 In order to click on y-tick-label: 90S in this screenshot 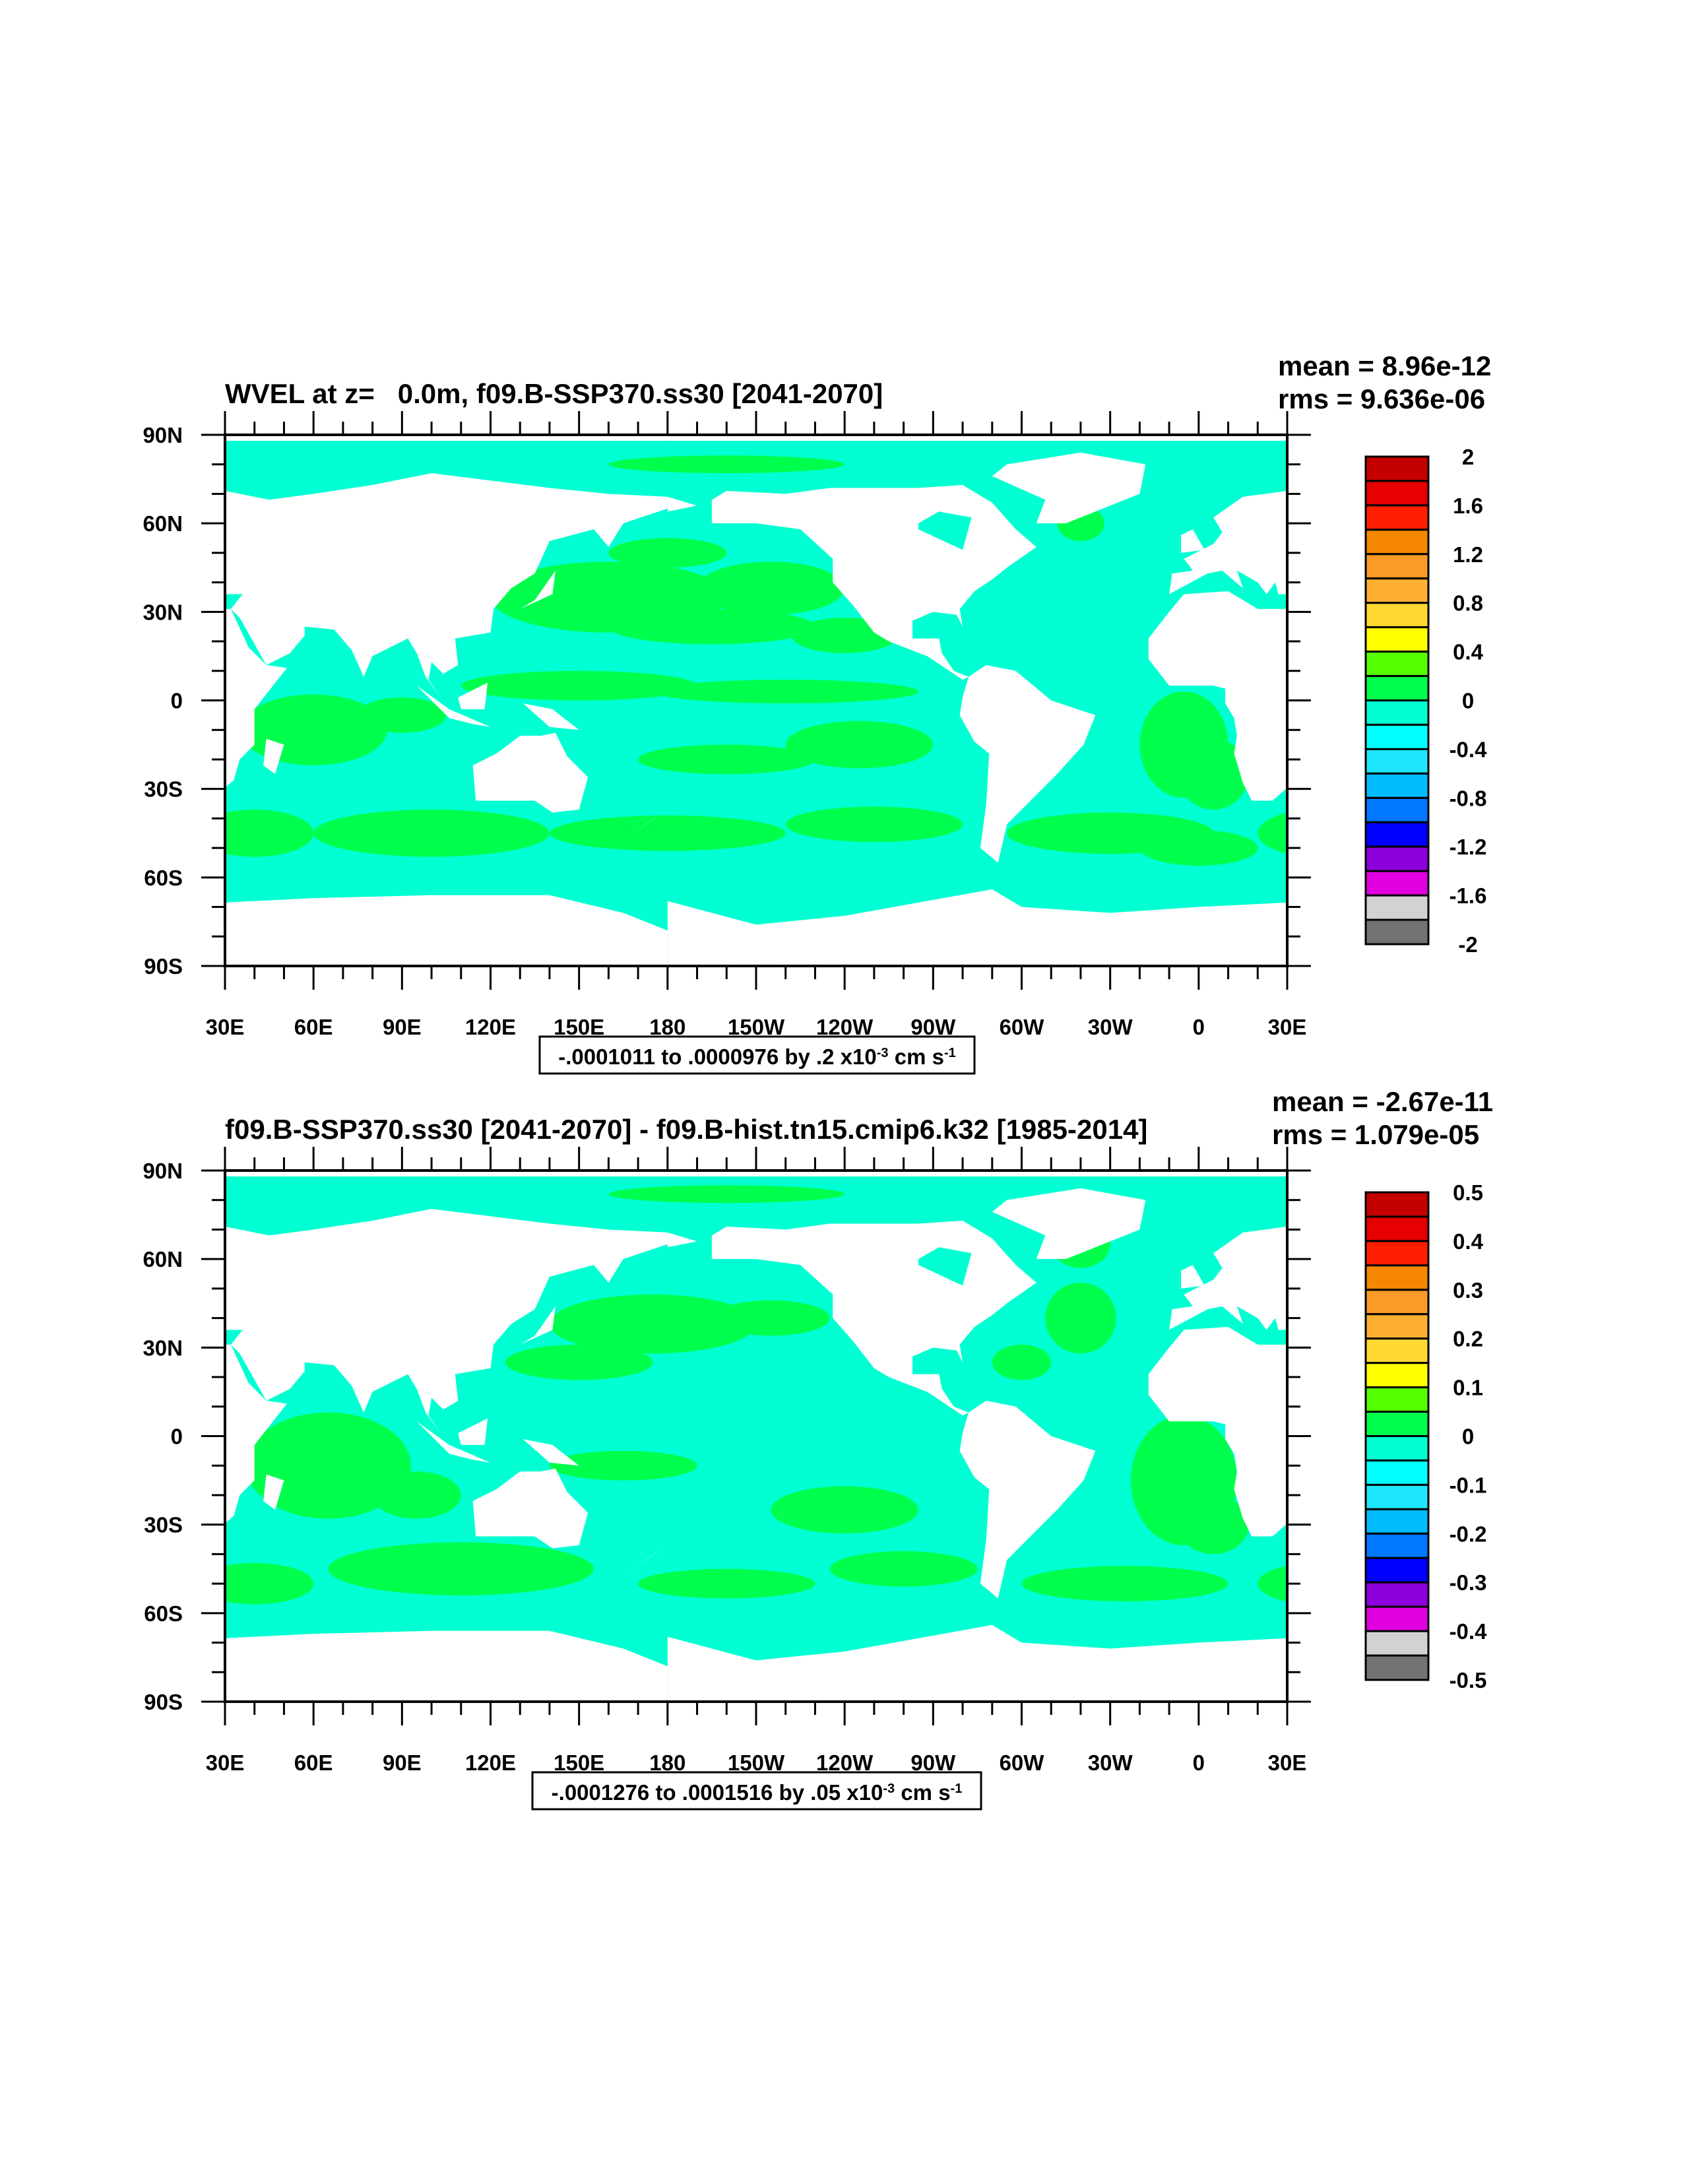, I will do `click(163, 966)`.